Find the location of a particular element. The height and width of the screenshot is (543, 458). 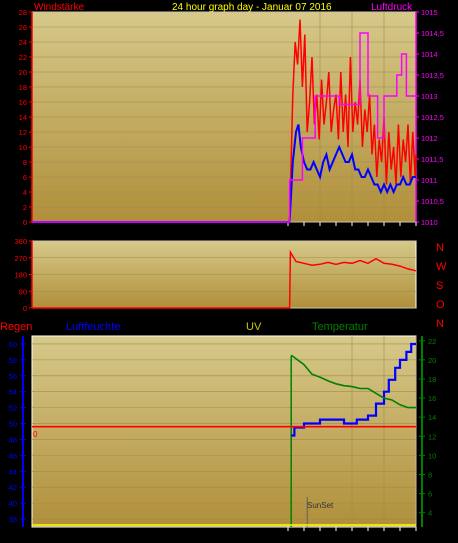

wind-tick-label: 0 is located at coordinates (25, 222).